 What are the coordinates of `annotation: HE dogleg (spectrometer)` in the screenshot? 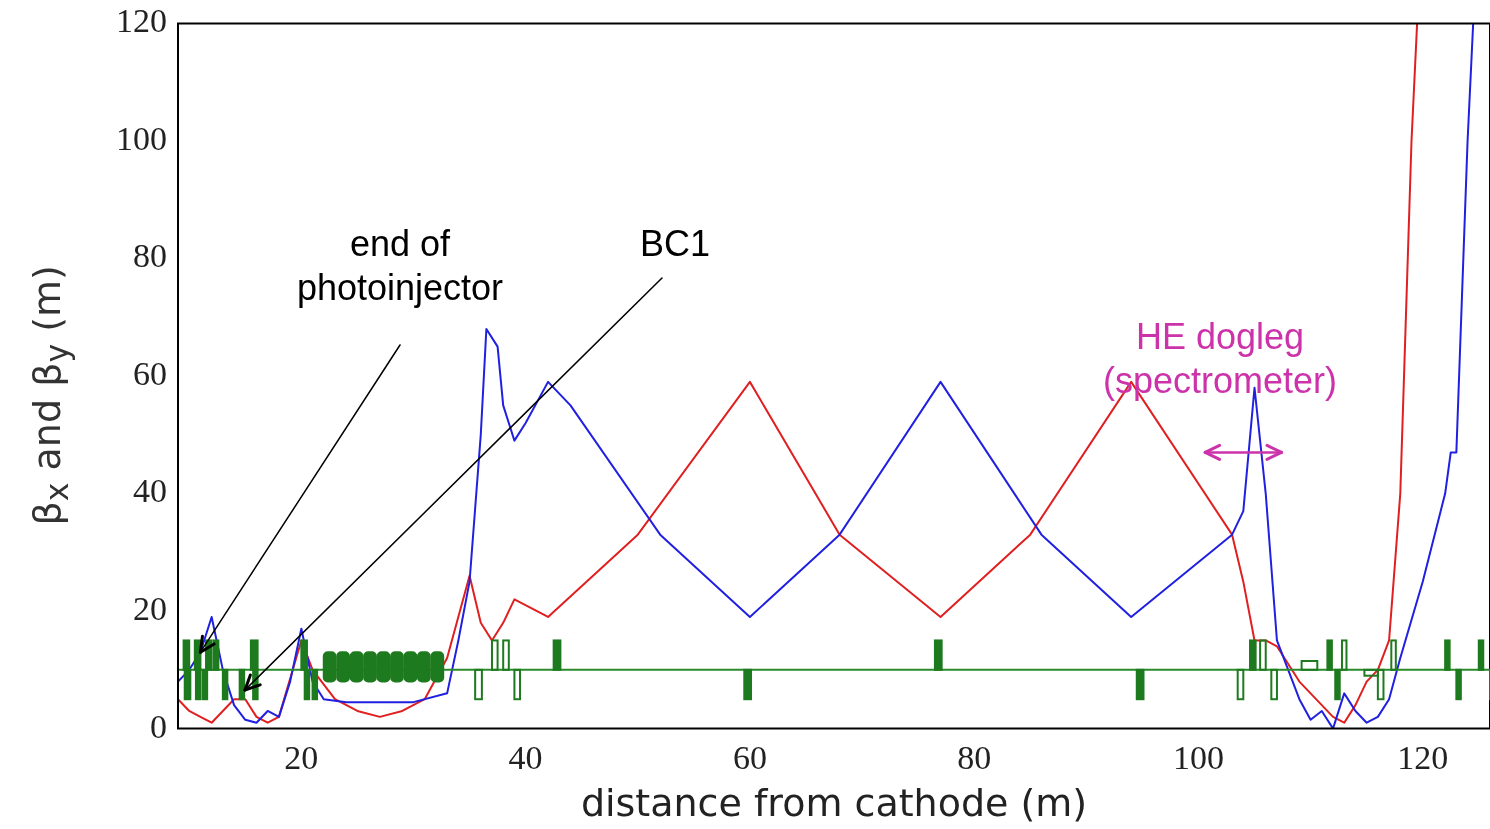 It's located at (1220, 359).